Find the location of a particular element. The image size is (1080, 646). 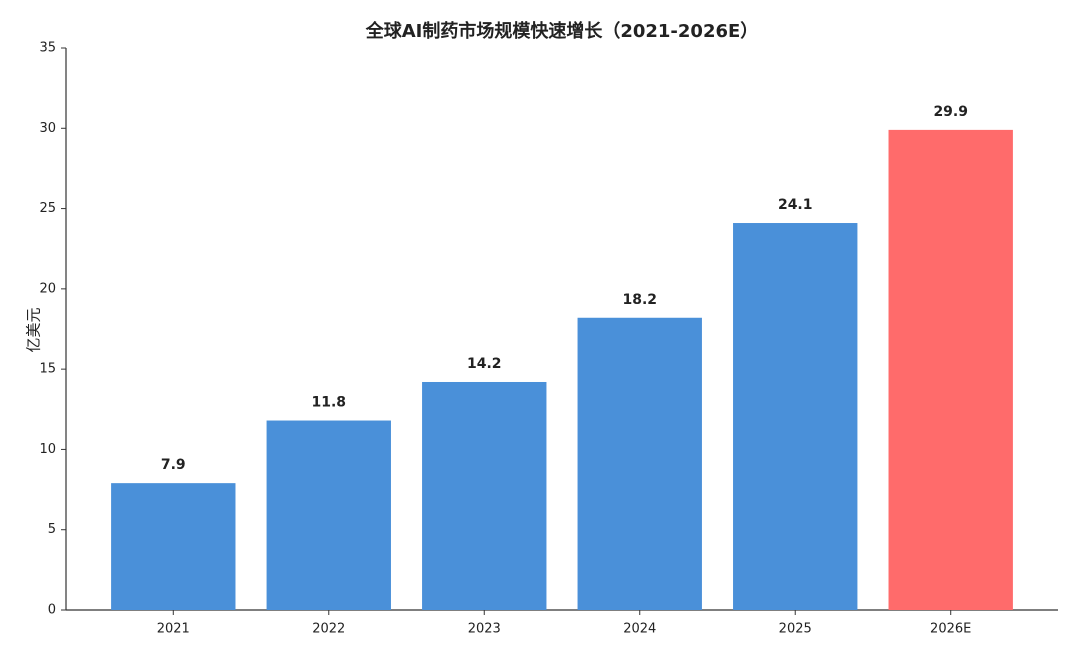

y-tick-label: 20 is located at coordinates (47, 288).